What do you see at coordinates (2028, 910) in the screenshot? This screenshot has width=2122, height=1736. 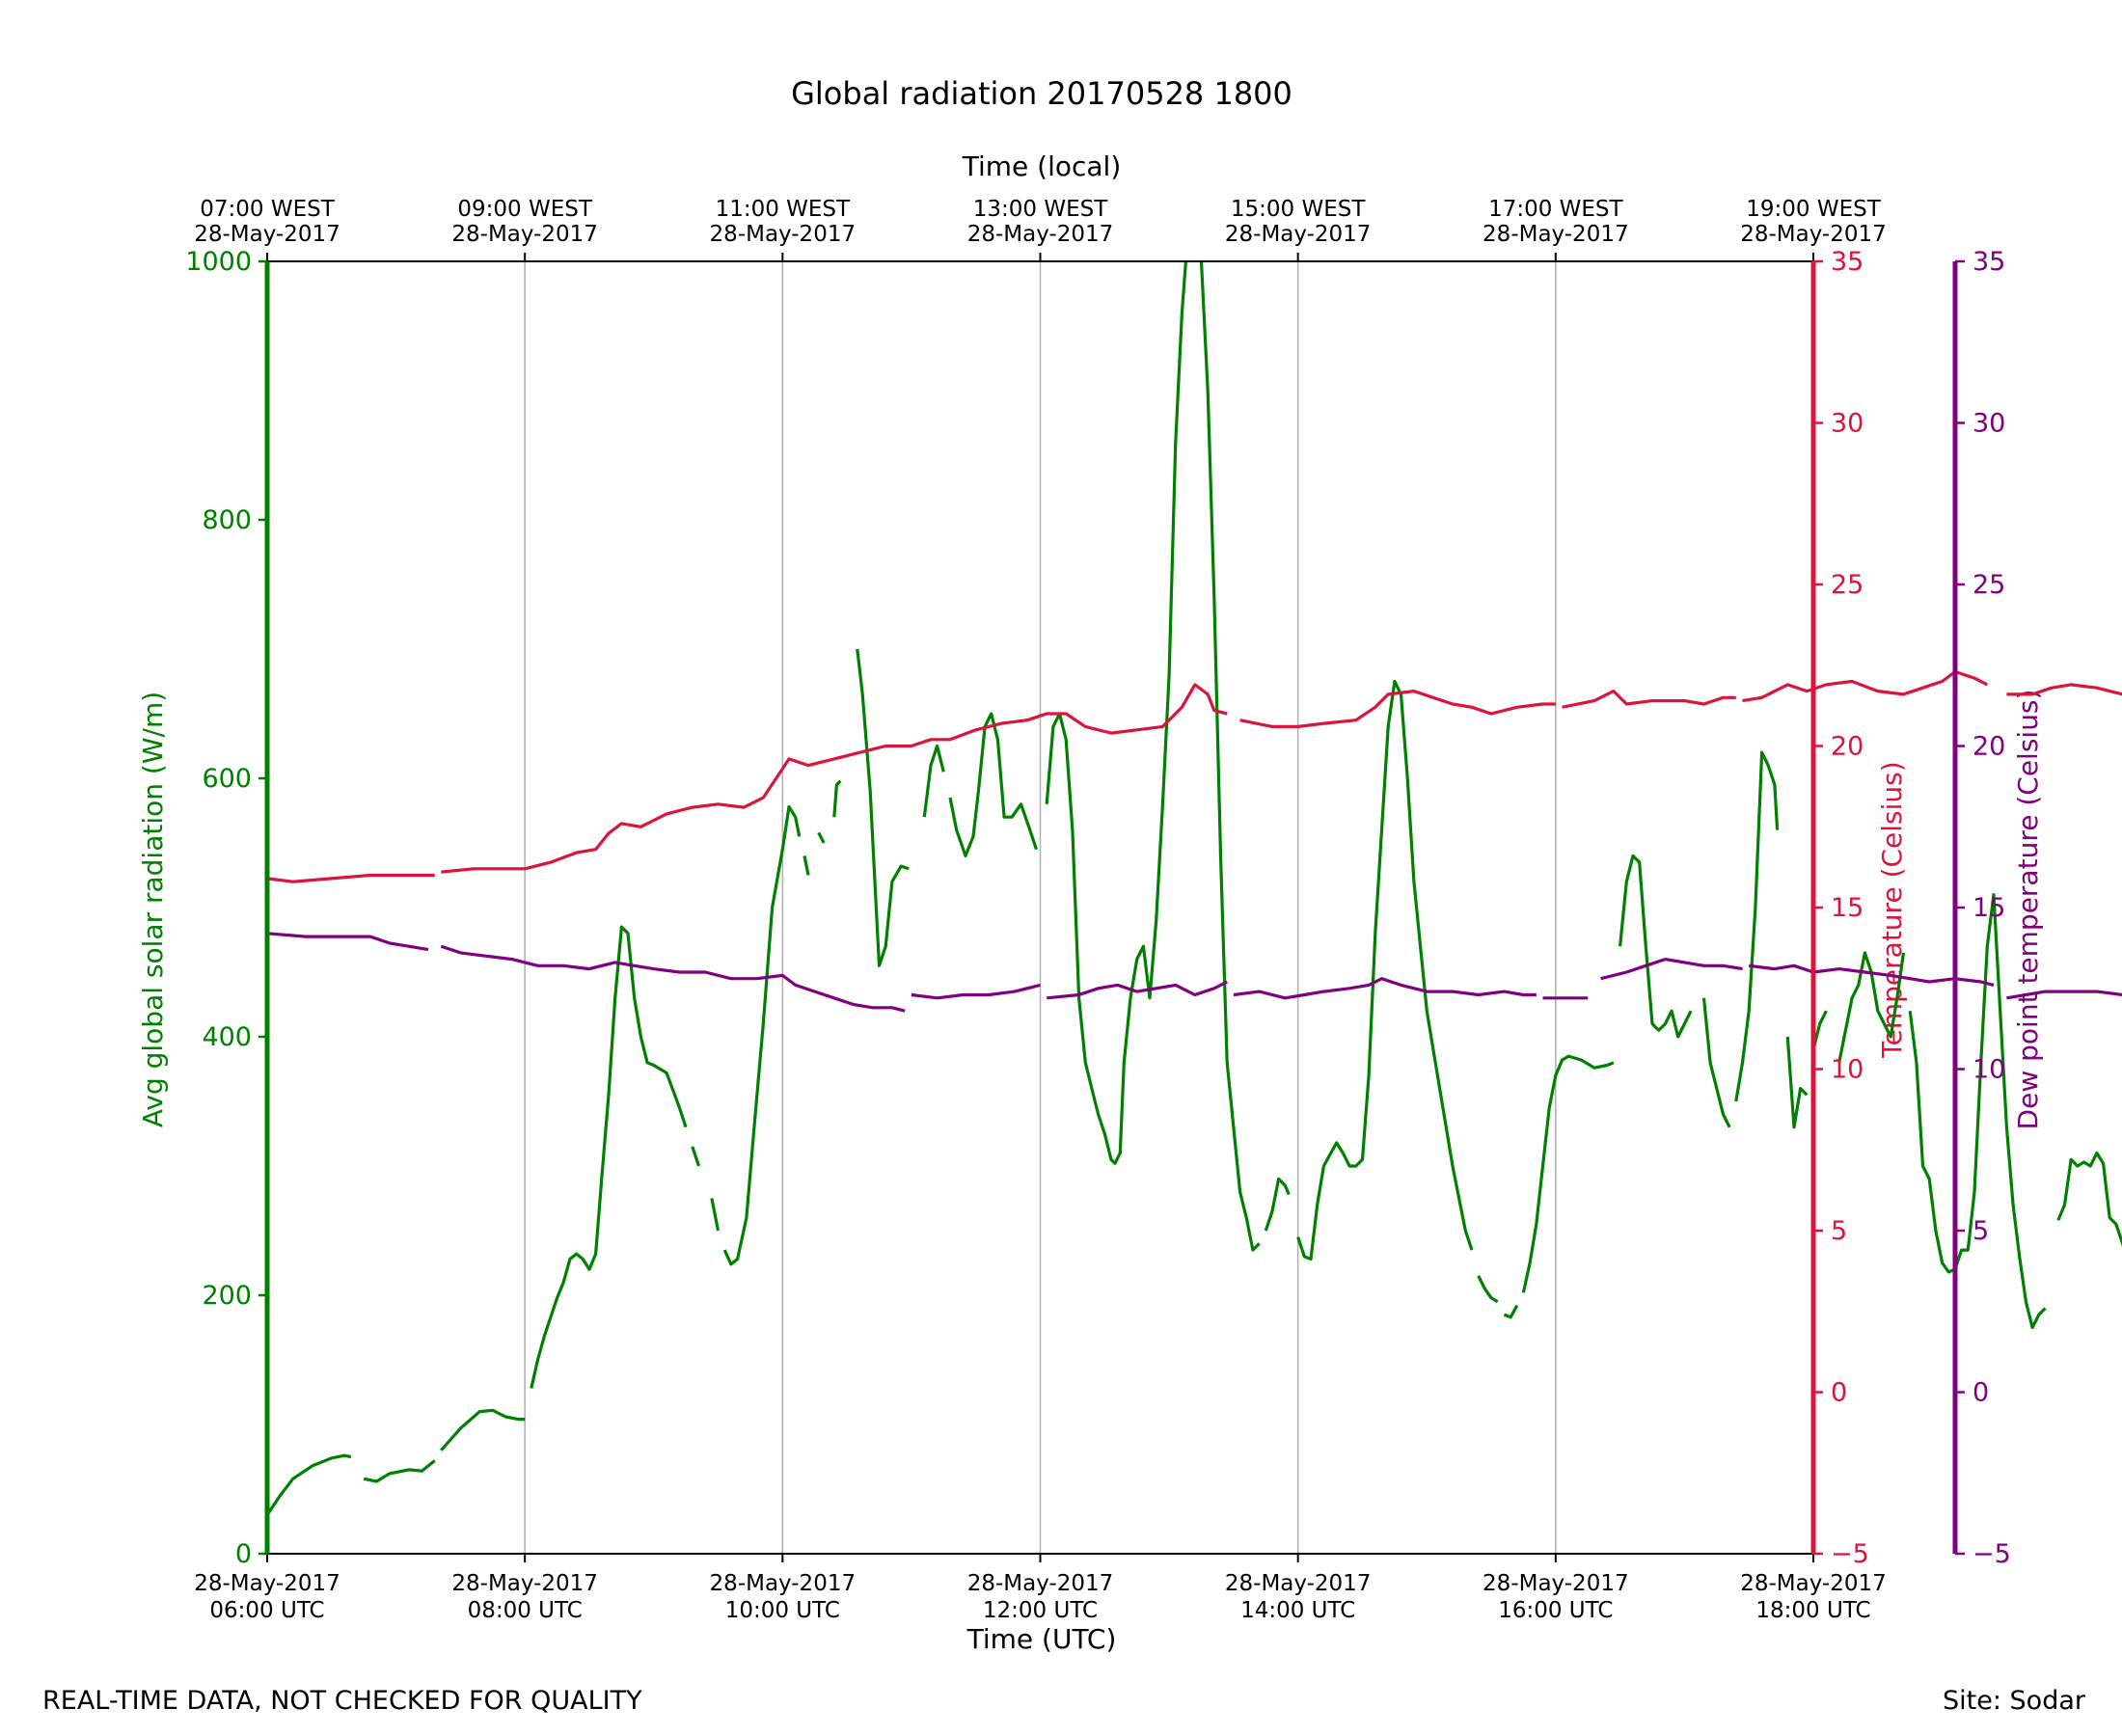 I see `dewpoint-axis-label: Dew point temperature (Celsius)` at bounding box center [2028, 910].